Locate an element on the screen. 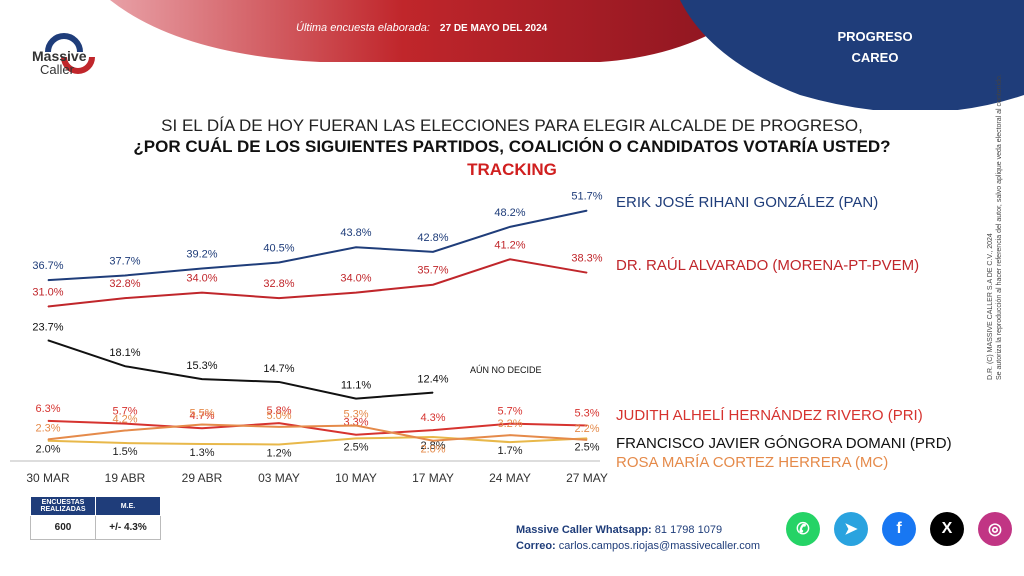  legend-undecided: AÚN NO DECIDE is located at coordinates (506, 370).